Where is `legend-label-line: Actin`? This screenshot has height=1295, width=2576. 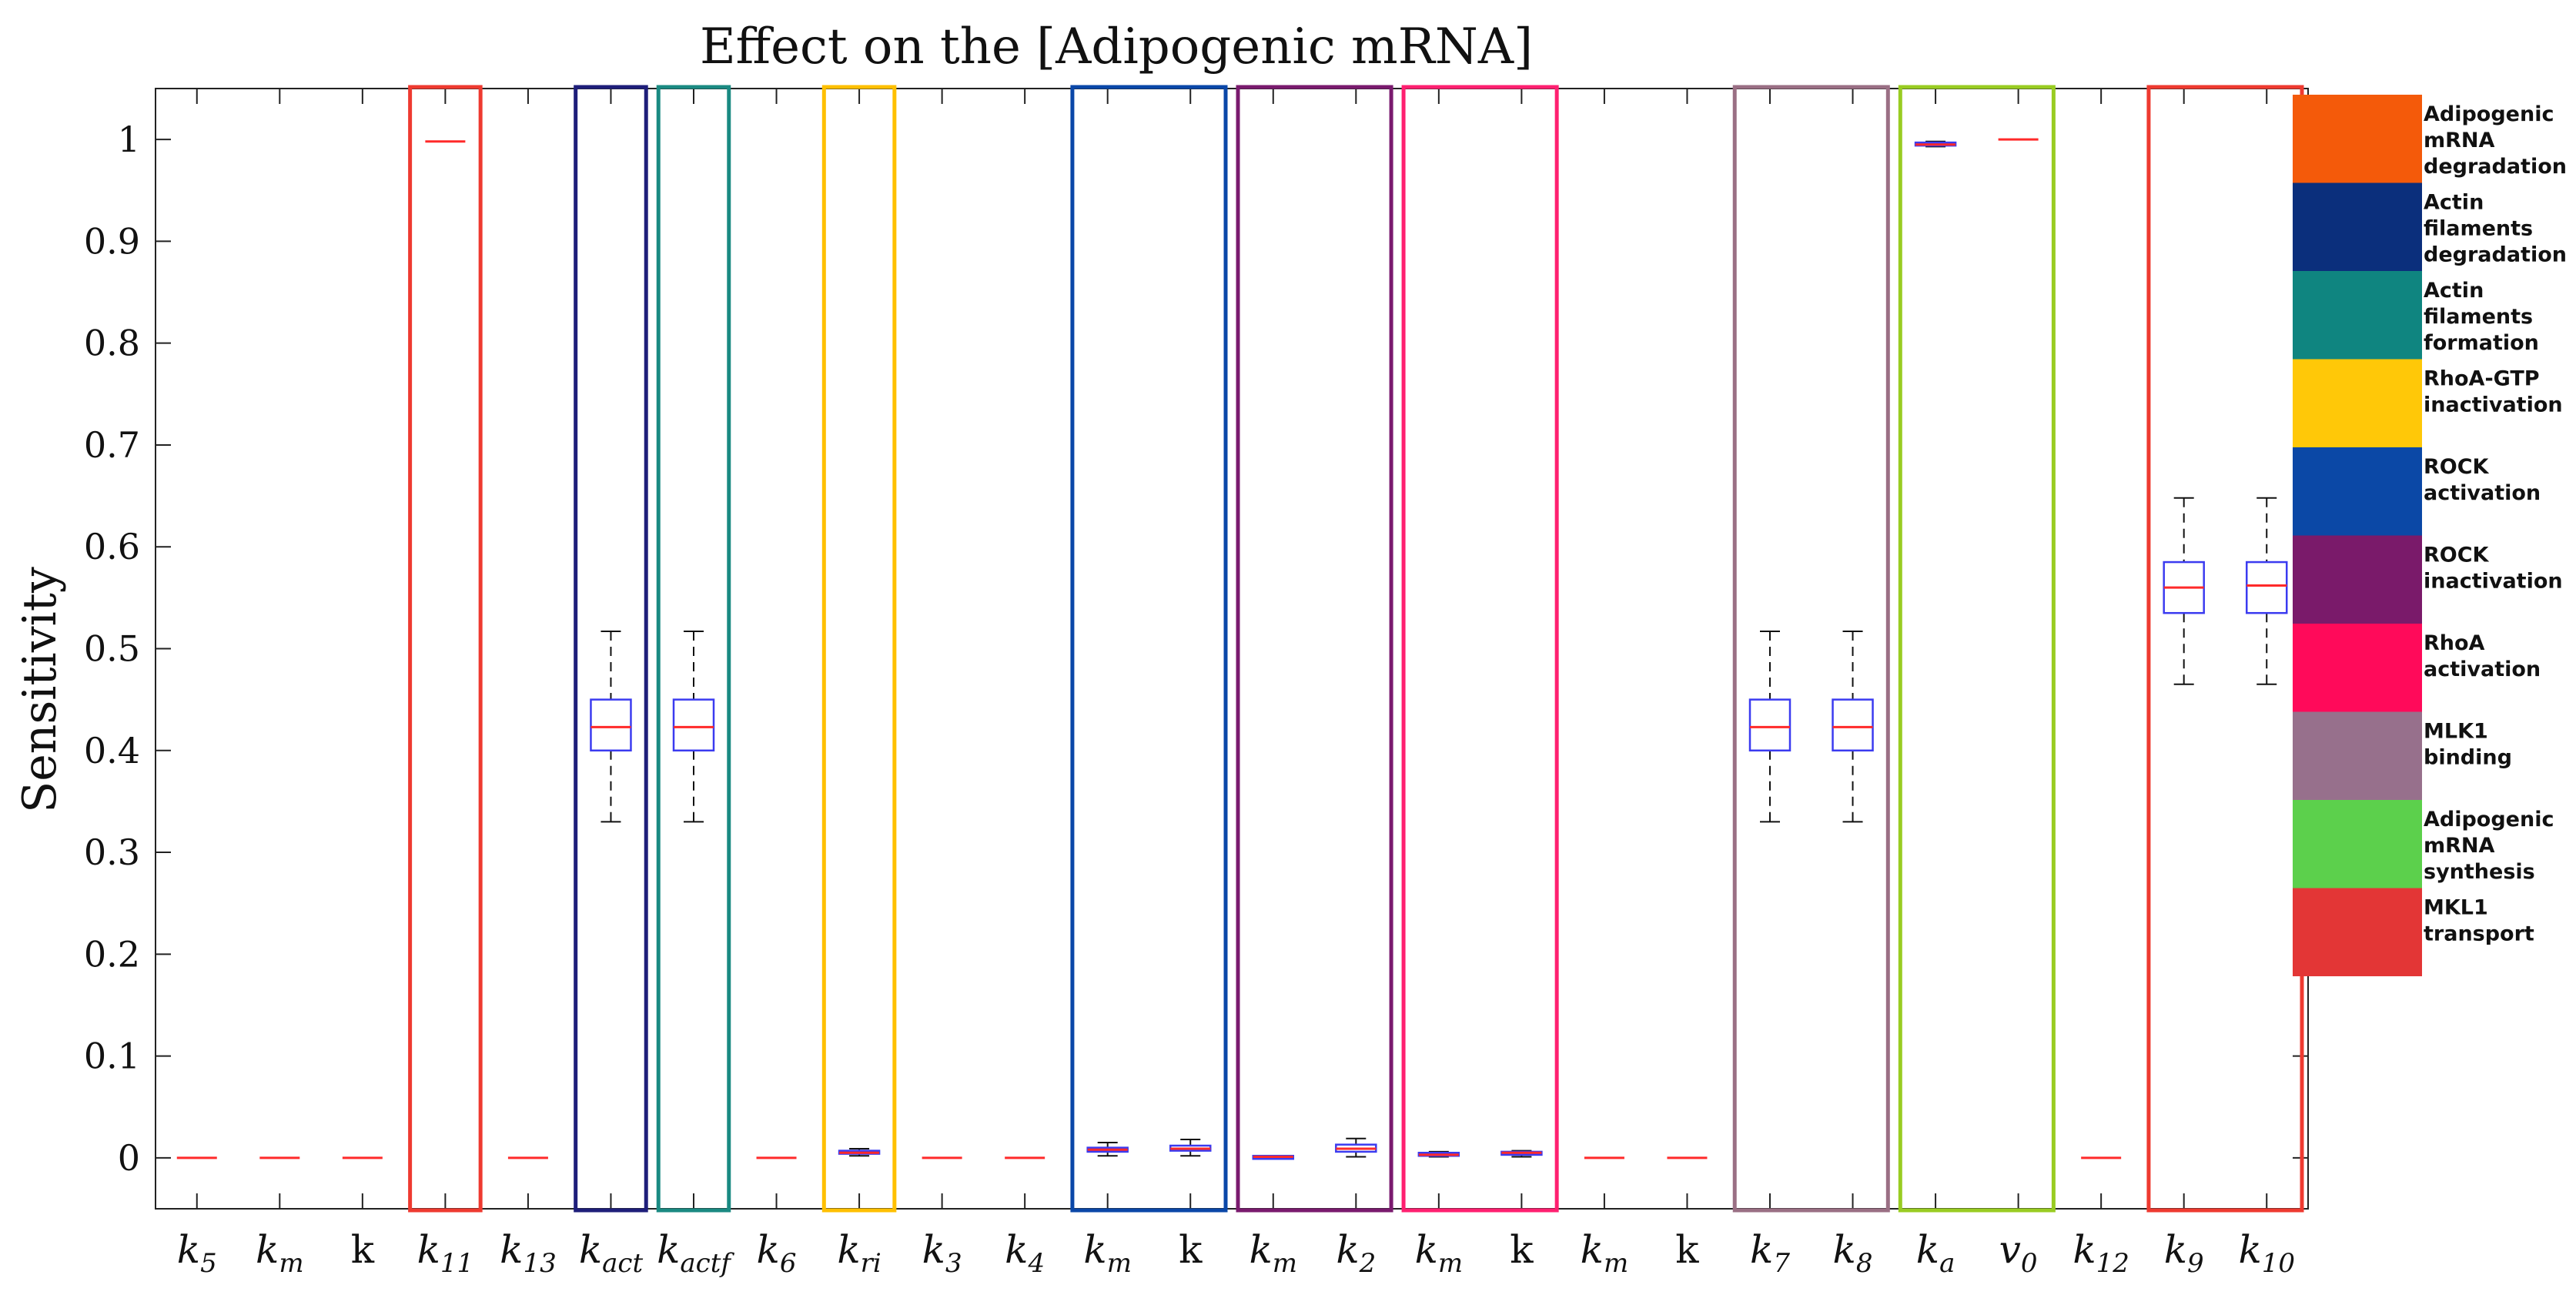
legend-label-line: Actin is located at coordinates (2454, 291).